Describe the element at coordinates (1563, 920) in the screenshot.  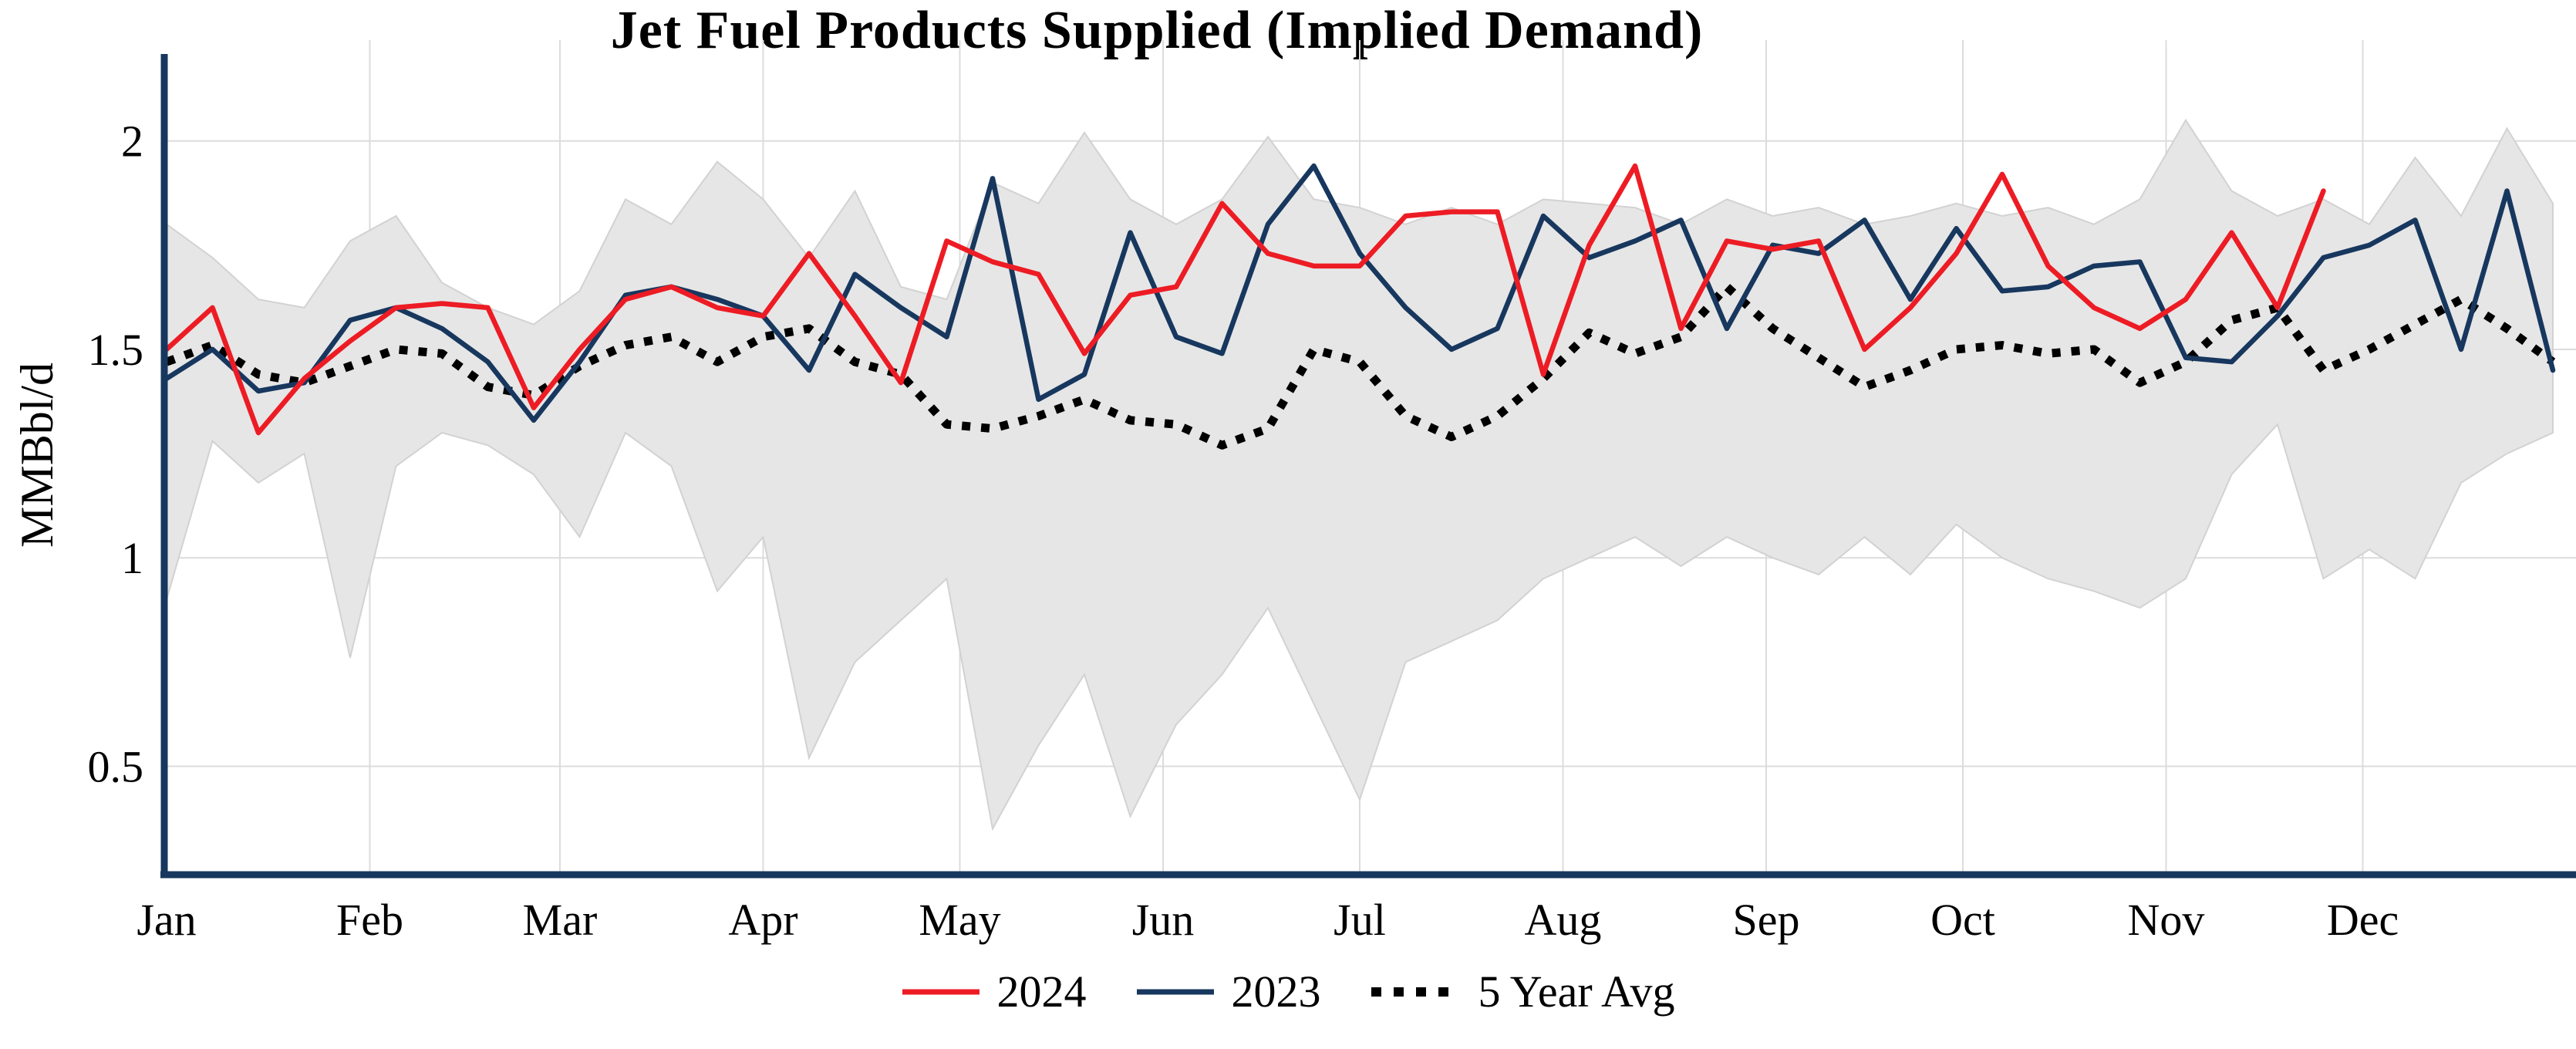
I see `x-tick-label: Aug` at that location.